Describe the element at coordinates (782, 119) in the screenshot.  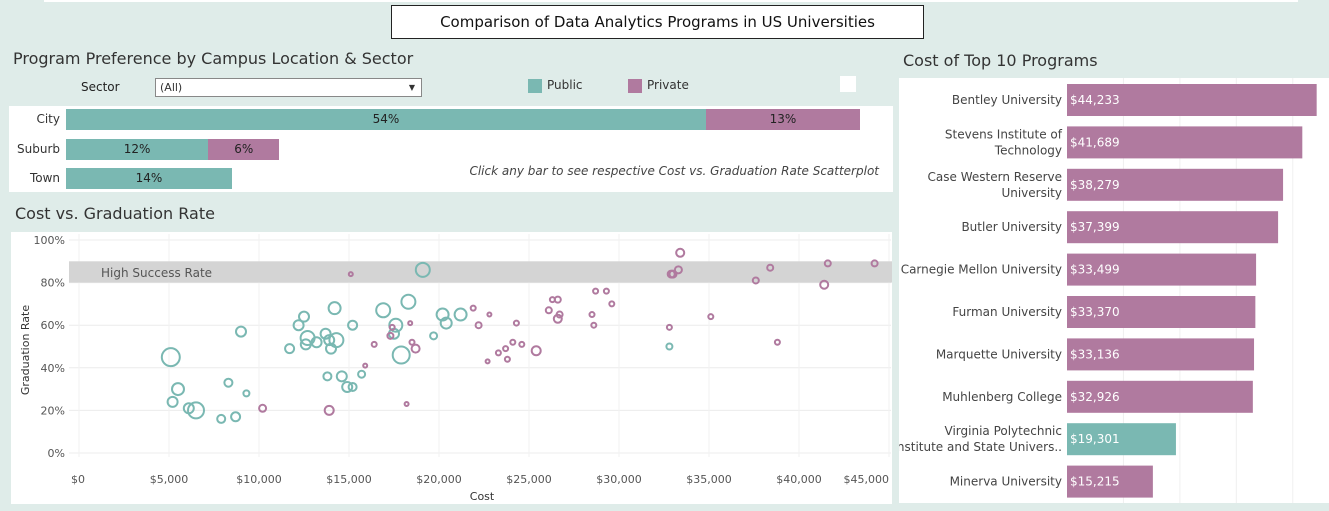
I see `preference-bar-private: 13%` at that location.